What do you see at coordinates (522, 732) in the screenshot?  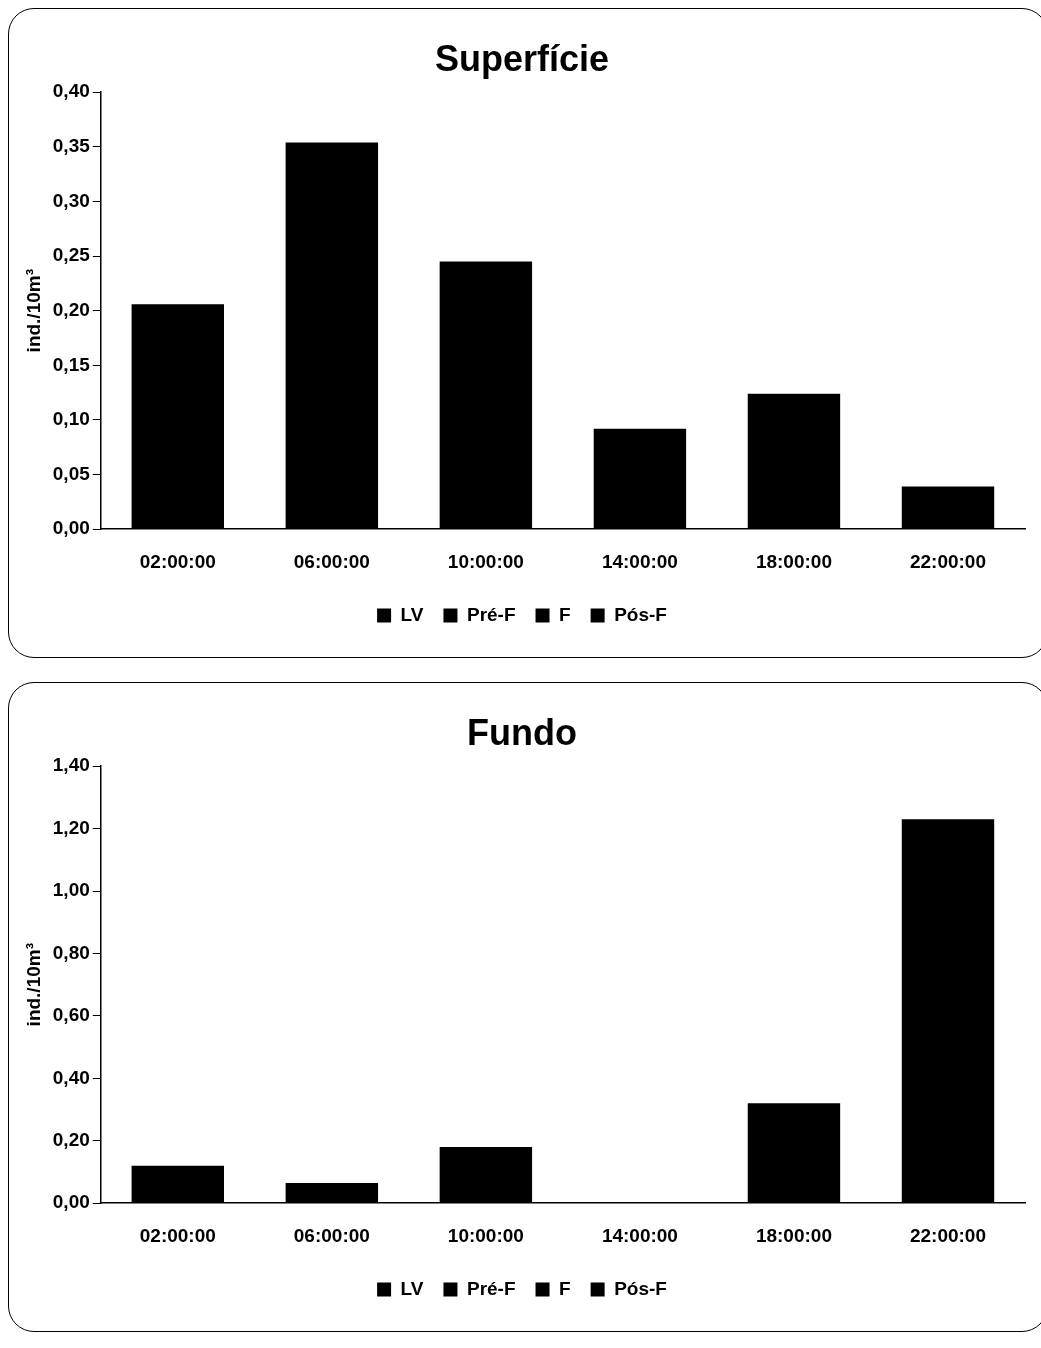 I see `chart-title: Fundo` at bounding box center [522, 732].